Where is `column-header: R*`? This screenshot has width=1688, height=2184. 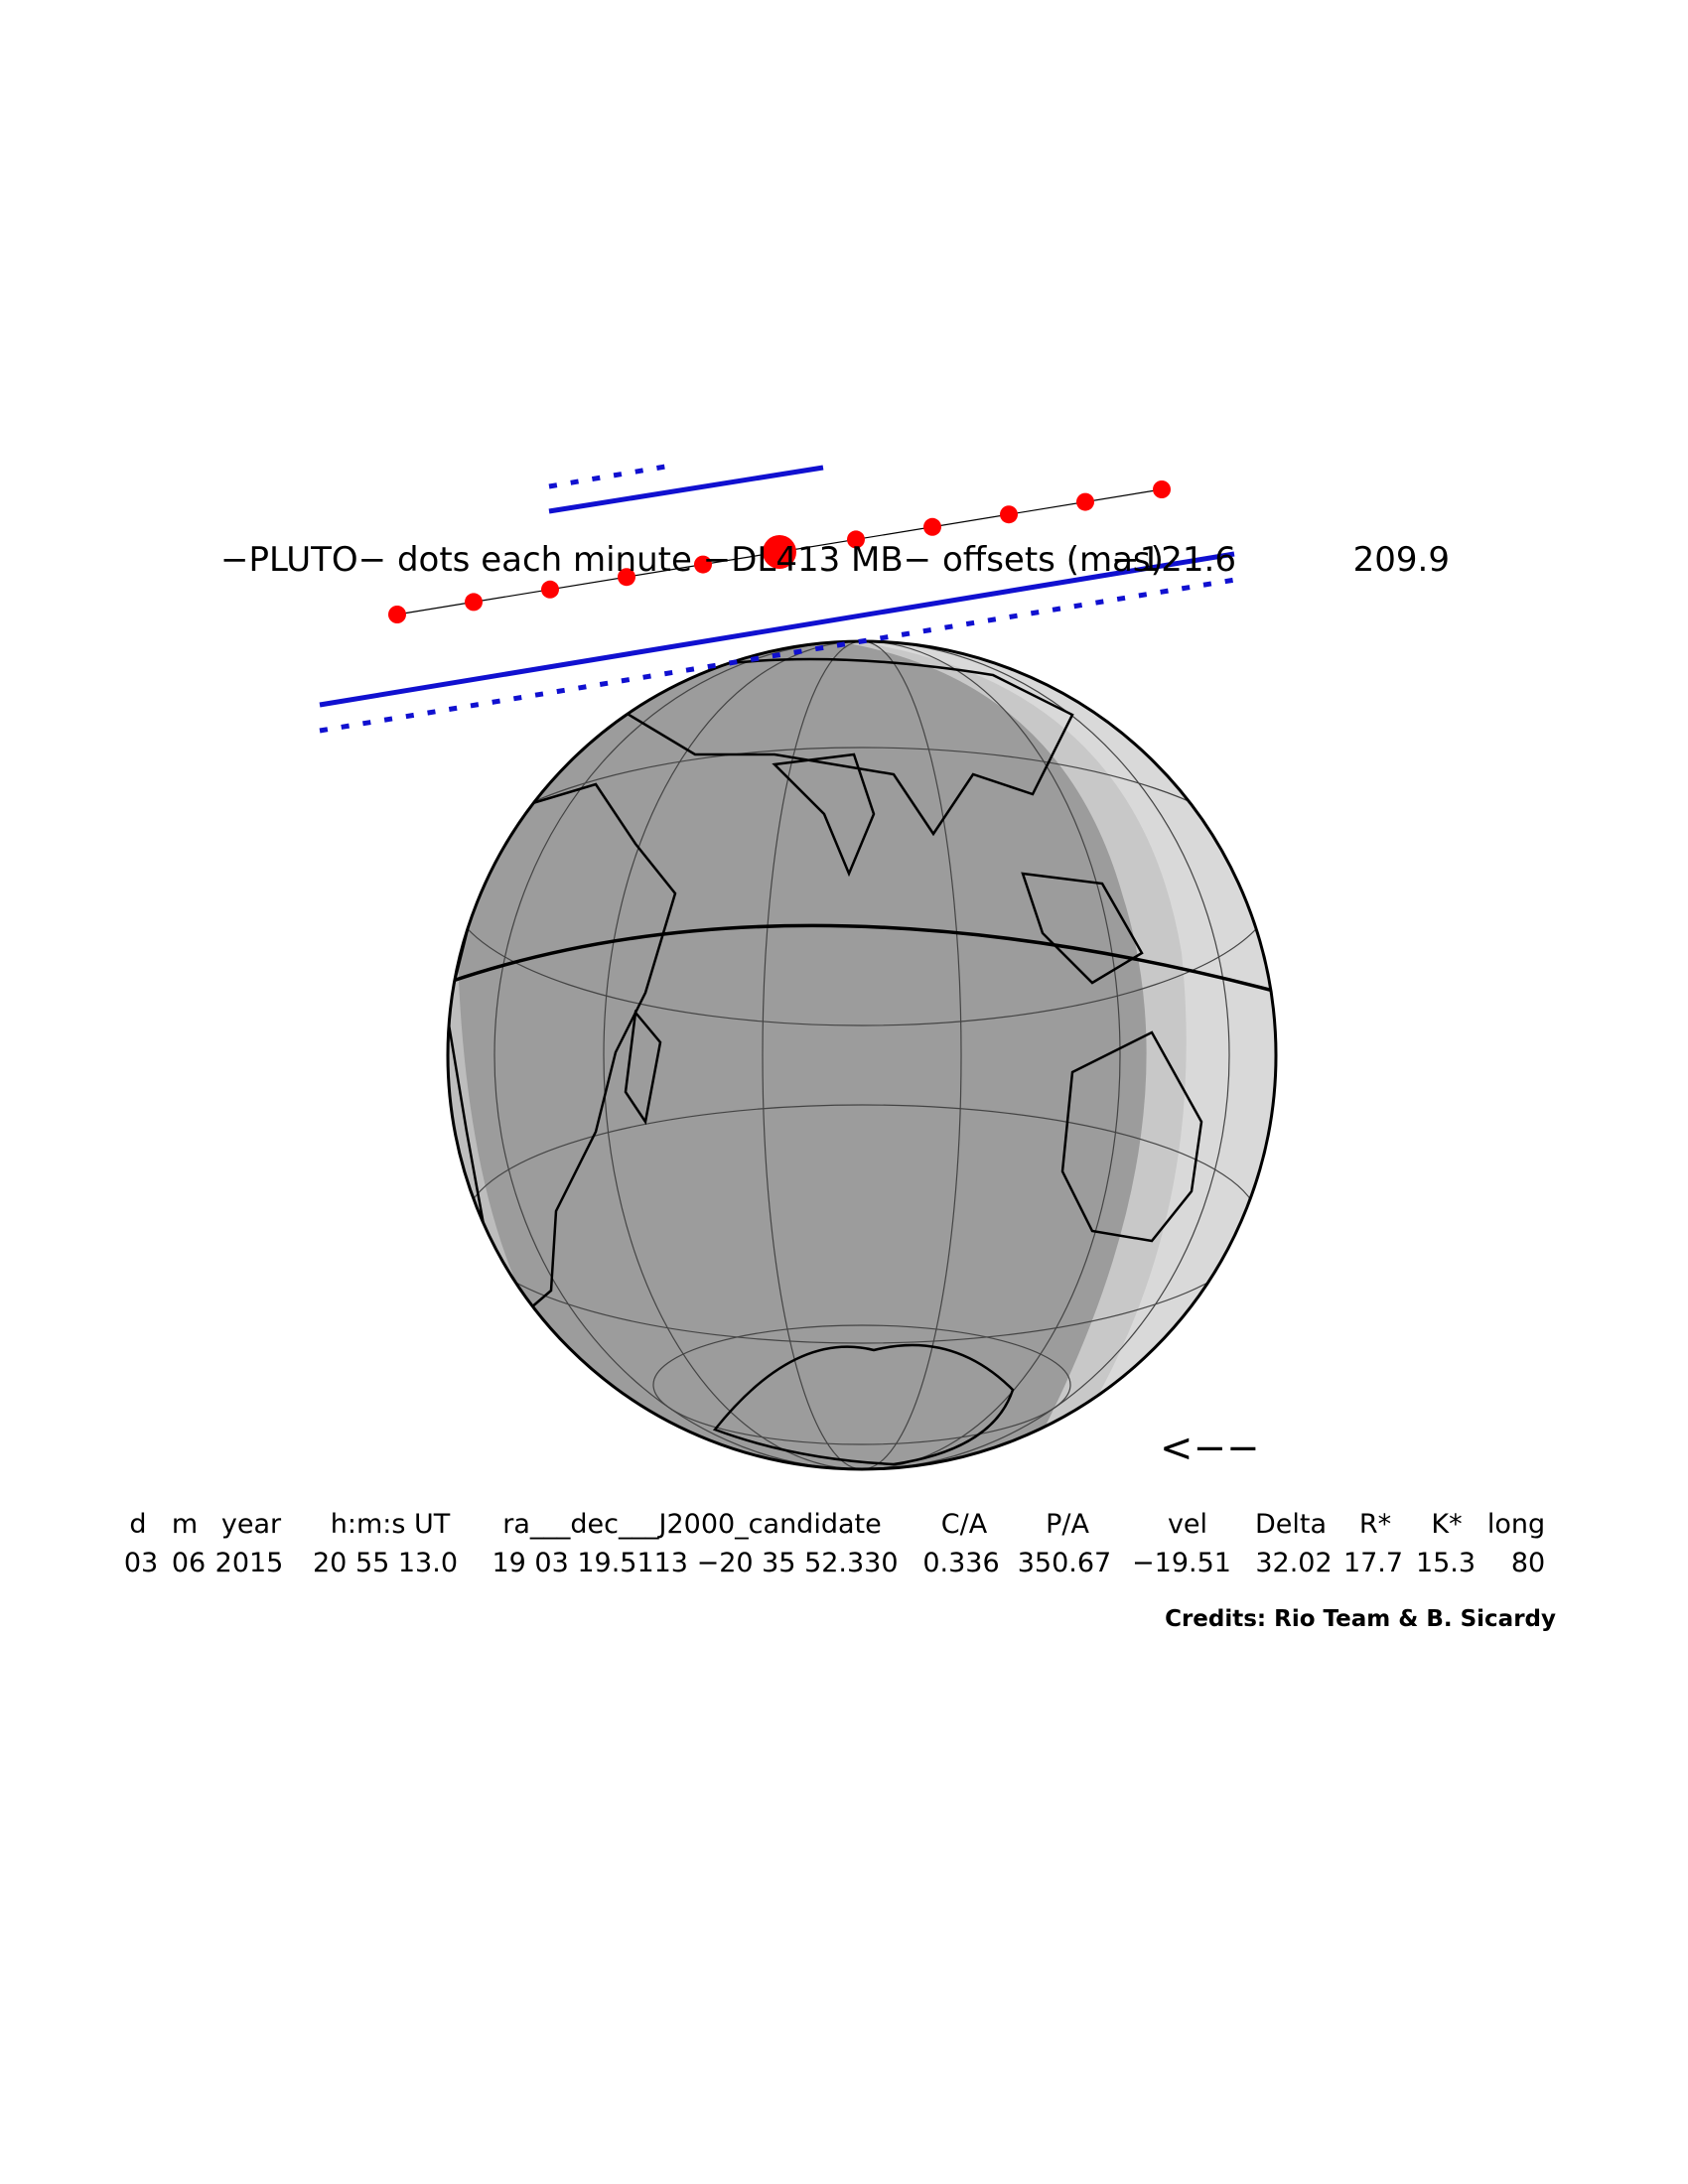 column-header: R* is located at coordinates (1375, 1524).